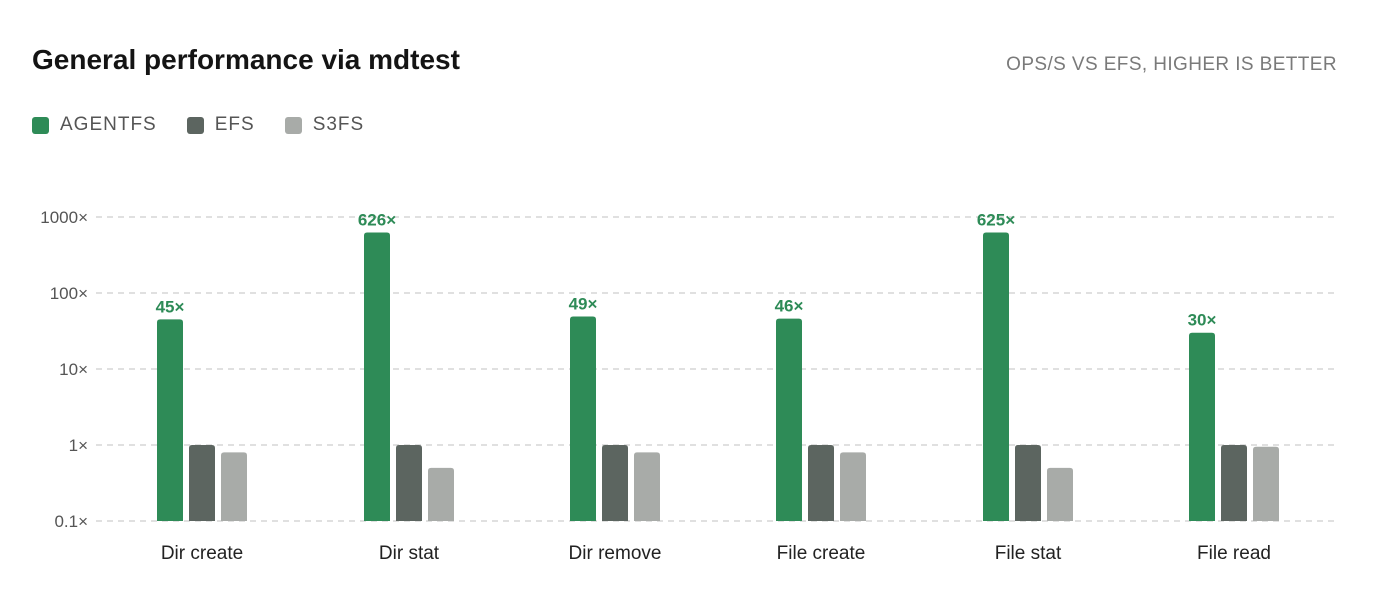  I want to click on legend-swatch-agentfs, so click(40, 125).